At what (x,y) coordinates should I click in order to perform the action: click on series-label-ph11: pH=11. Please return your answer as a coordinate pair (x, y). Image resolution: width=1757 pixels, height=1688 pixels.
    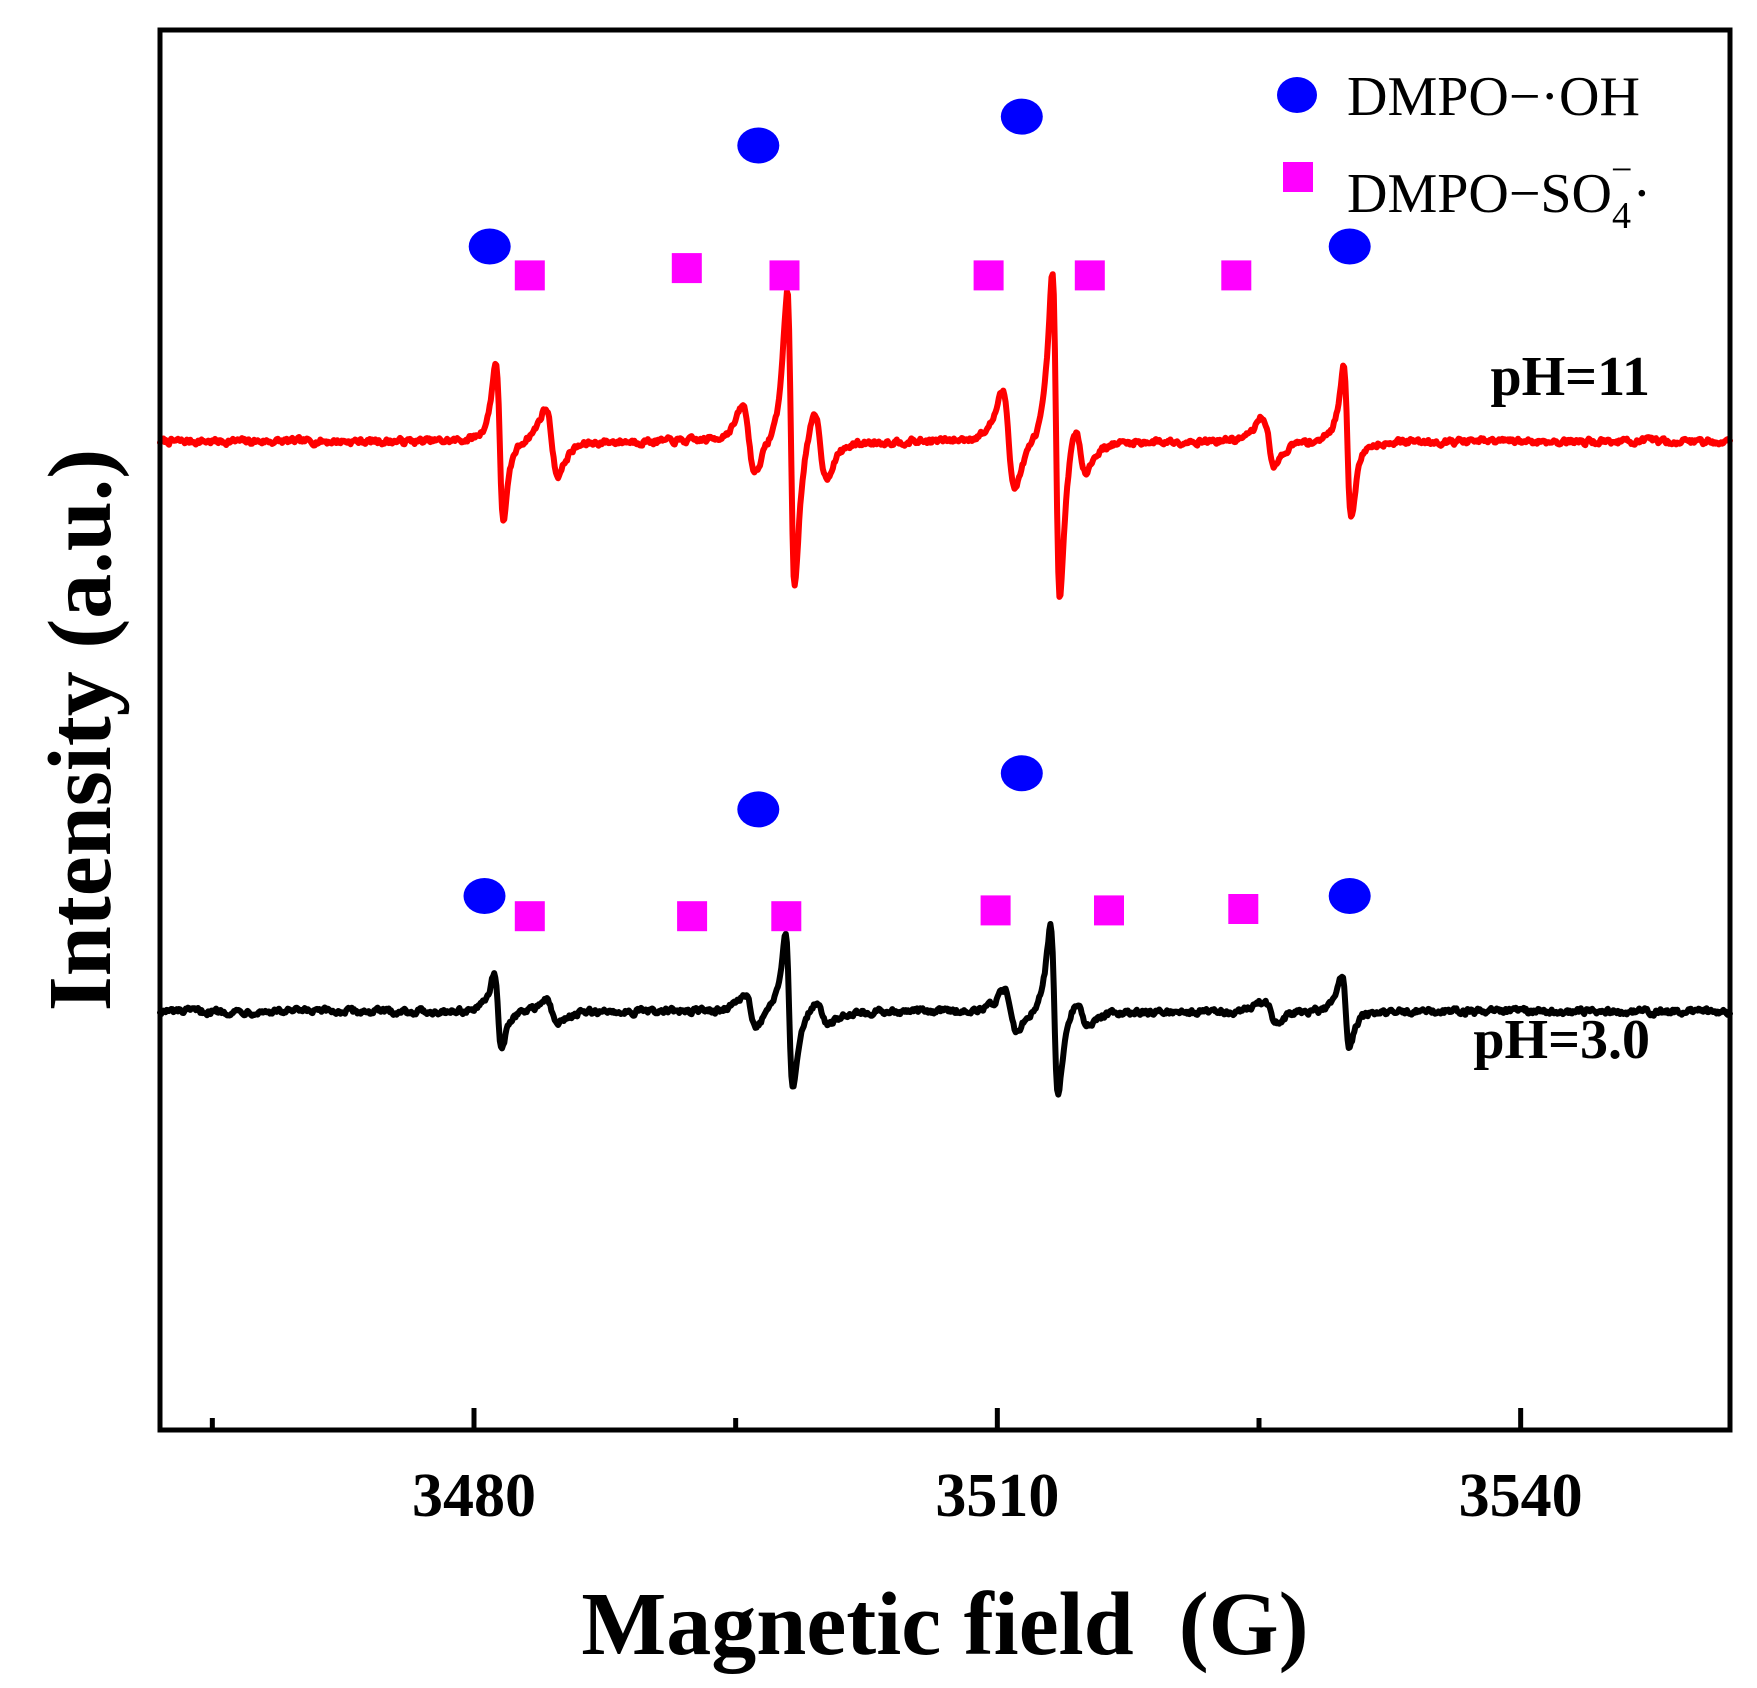
    Looking at the image, I should click on (1570, 377).